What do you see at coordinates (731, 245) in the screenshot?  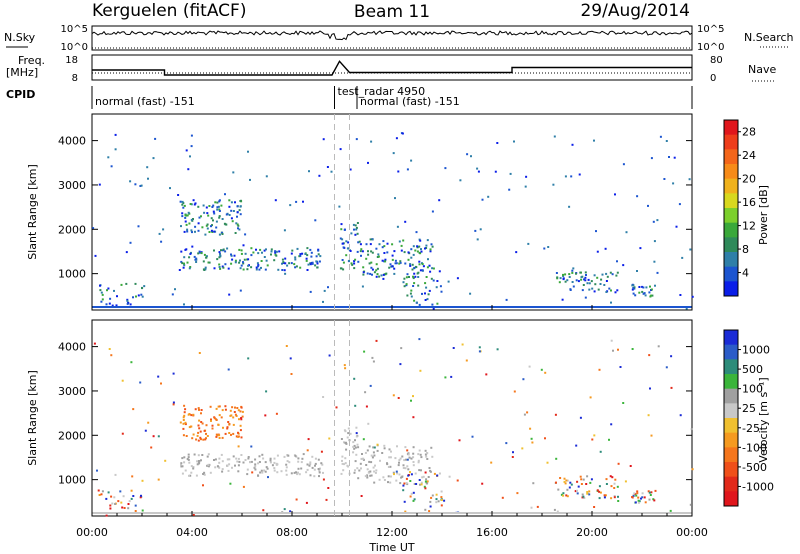 I see `colorbar-swatch` at bounding box center [731, 245].